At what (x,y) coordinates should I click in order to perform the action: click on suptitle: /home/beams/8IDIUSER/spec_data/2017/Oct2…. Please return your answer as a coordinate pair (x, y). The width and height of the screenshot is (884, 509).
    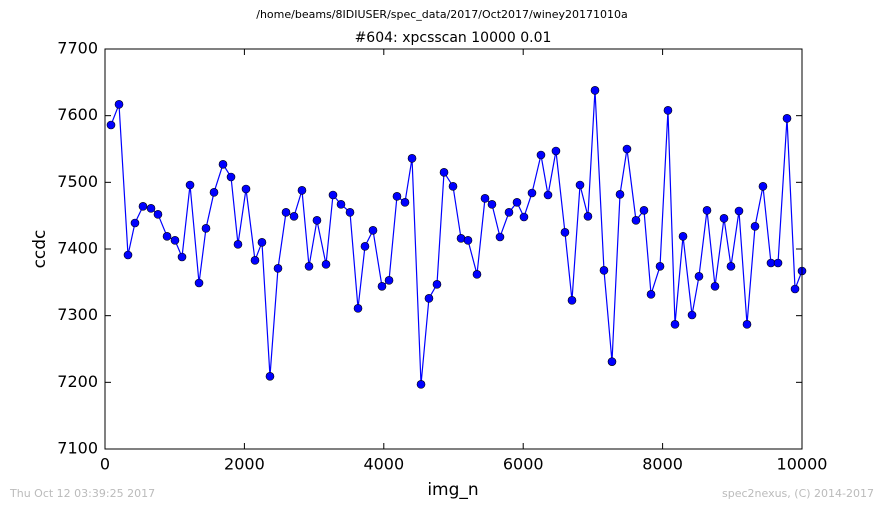
    Looking at the image, I should click on (442, 14).